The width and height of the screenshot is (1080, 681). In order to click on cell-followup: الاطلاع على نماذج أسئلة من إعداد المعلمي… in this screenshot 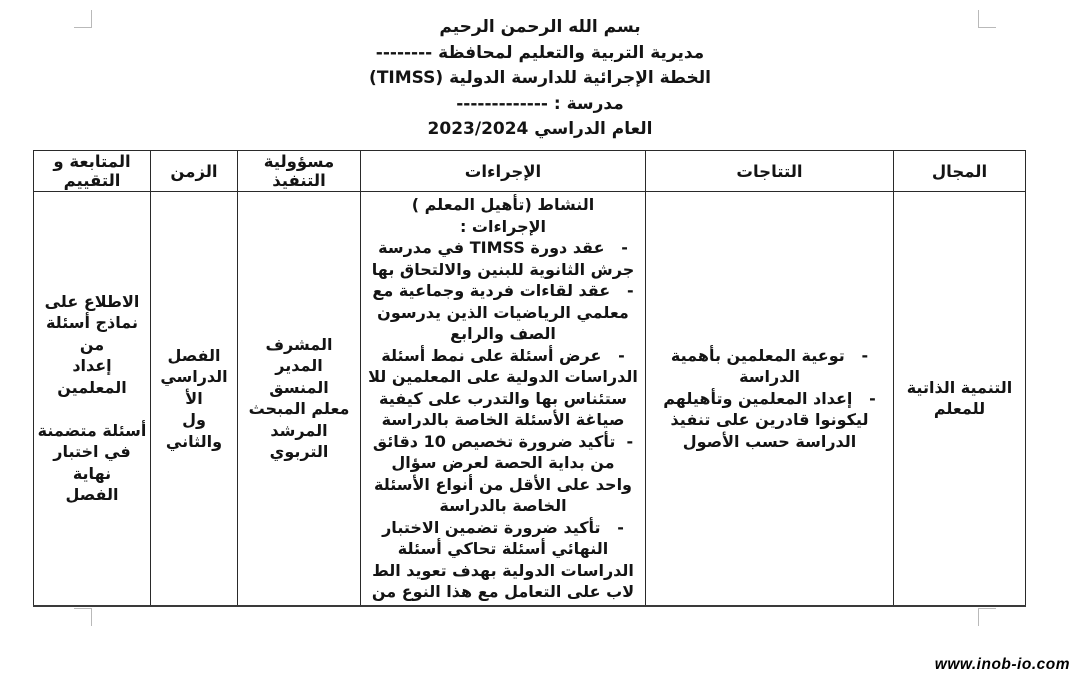, I will do `click(92, 398)`.